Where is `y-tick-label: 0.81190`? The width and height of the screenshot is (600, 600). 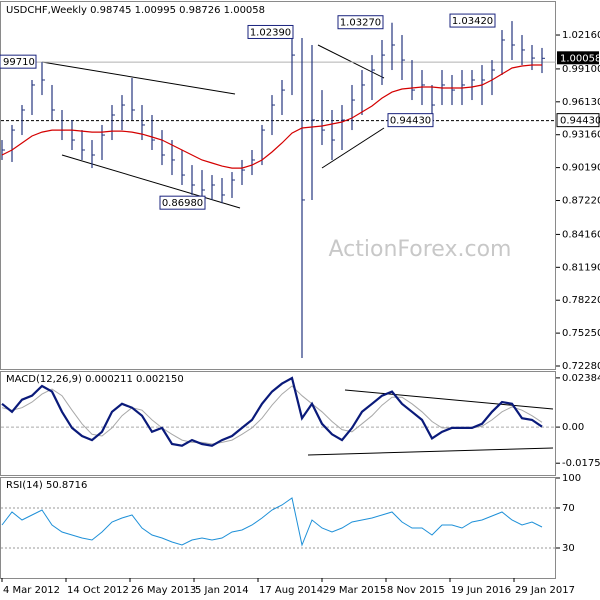 y-tick-label: 0.81190 is located at coordinates (581, 267).